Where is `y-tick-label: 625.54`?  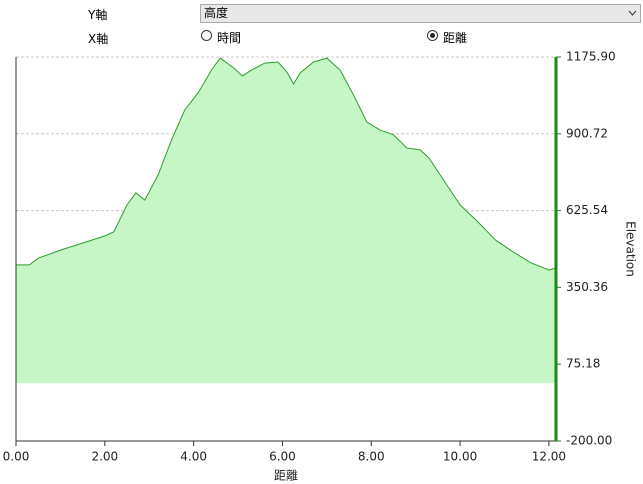 y-tick-label: 625.54 is located at coordinates (587, 210).